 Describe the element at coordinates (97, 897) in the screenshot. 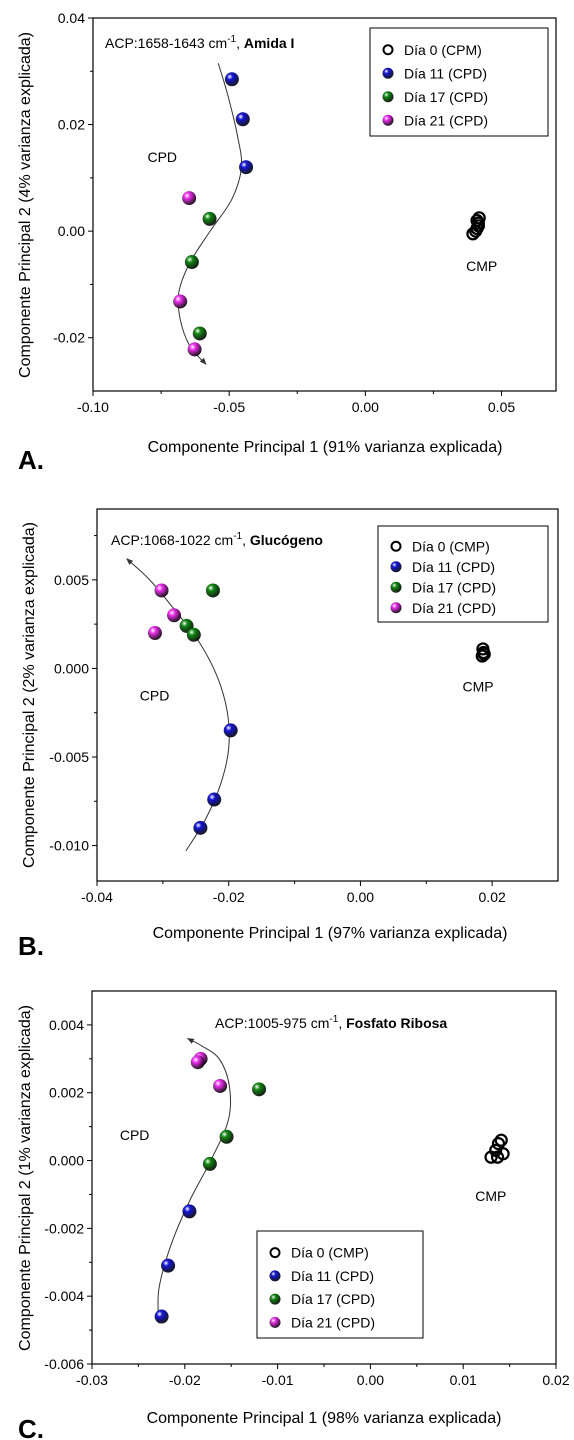

I see `x-tick-label: -0.04` at that location.